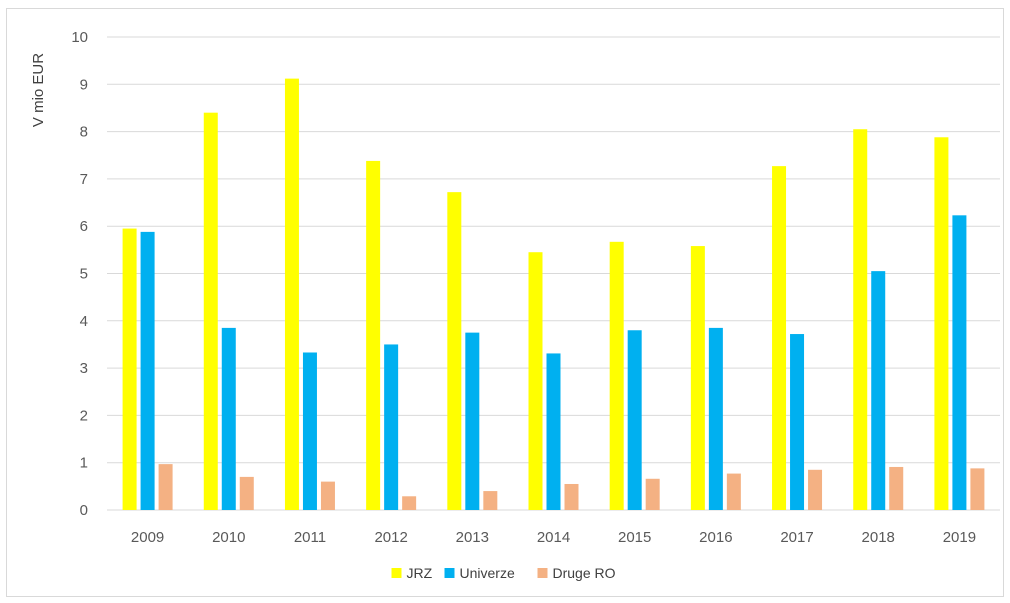  What do you see at coordinates (84, 274) in the screenshot?
I see `y-tick-label: 5` at bounding box center [84, 274].